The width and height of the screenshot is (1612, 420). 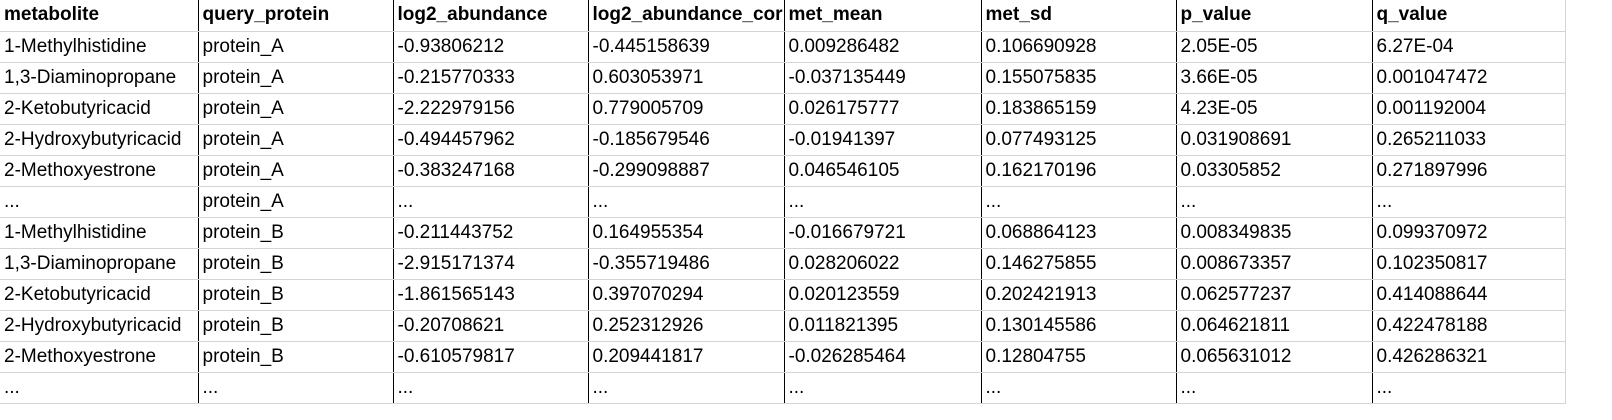 I want to click on cell-log2-abundance-cor: 0.603053971, so click(x=686, y=78).